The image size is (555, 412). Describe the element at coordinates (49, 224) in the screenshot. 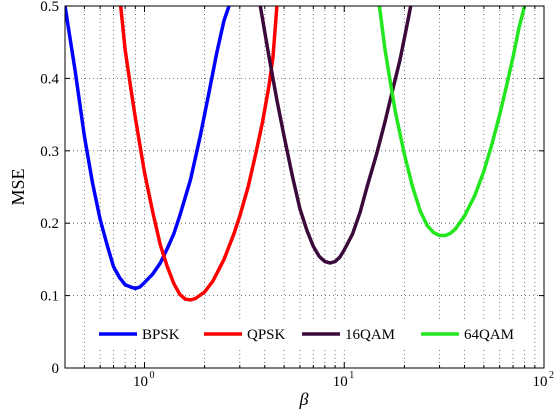

I see `y-tick-label: 0.2` at that location.